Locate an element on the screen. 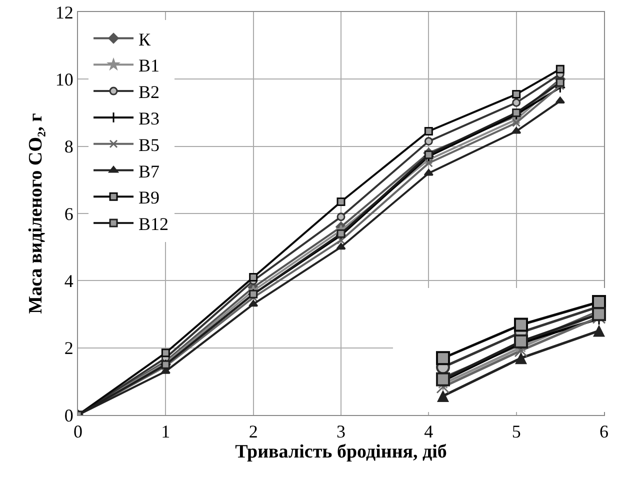 Image resolution: width=622 pixels, height=477 pixels. legend-label: В1 is located at coordinates (149, 66).